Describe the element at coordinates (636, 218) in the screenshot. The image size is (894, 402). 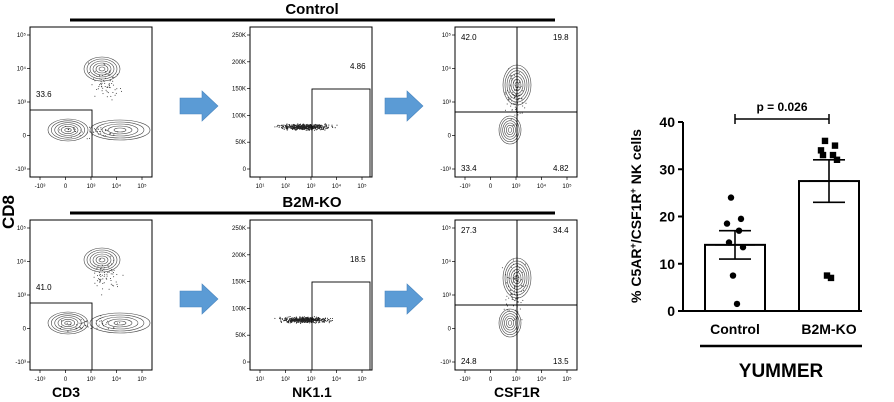
I see `ylabel-part-2: /CSF1R` at that location.